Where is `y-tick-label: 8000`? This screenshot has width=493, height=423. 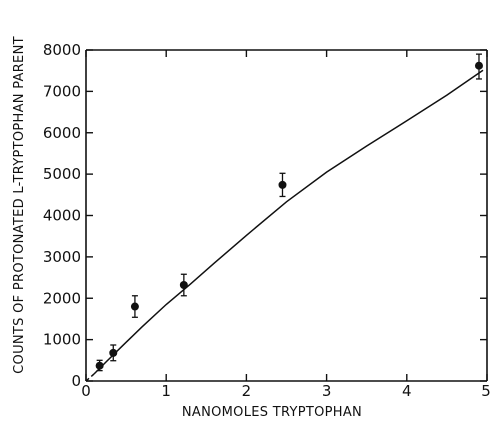 y-tick-label: 8000 is located at coordinates (62, 50).